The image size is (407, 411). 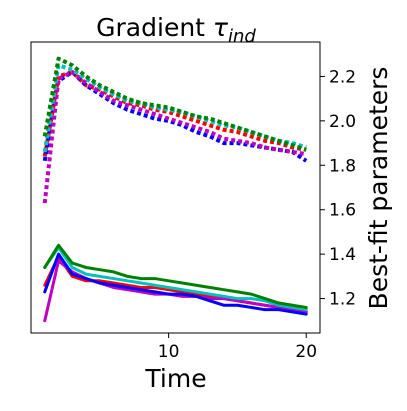 I want to click on chart-title-subscript: ind, so click(x=242, y=36).